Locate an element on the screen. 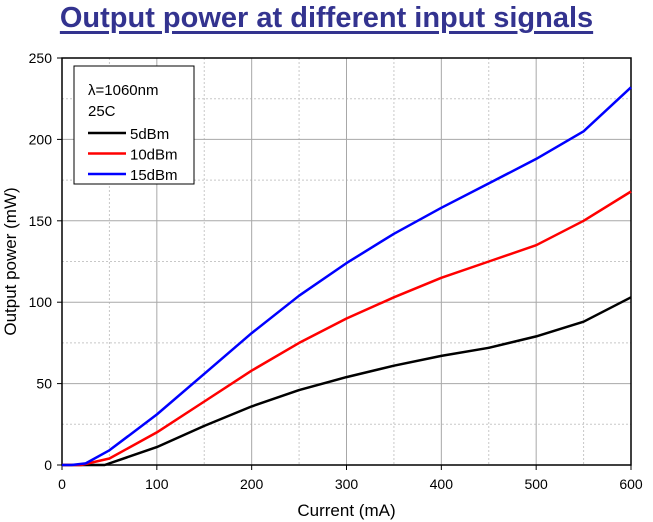  x-tick-label: 300 is located at coordinates (347, 484).